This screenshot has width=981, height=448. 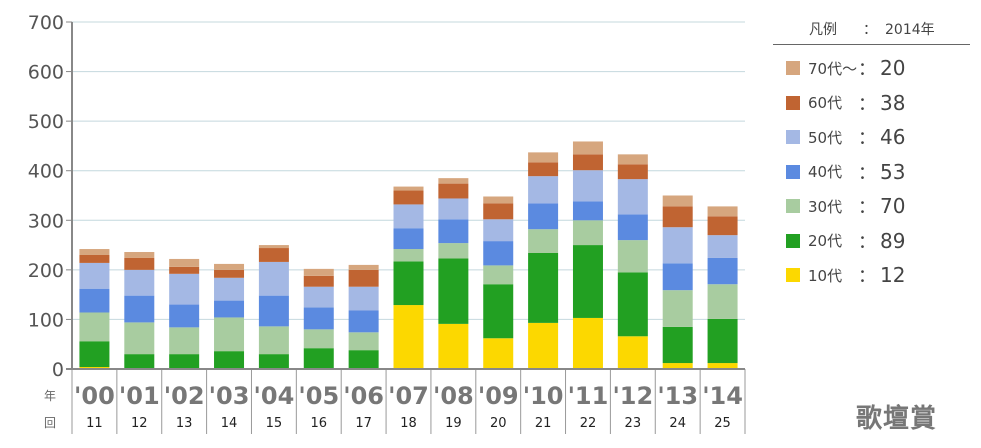 What do you see at coordinates (408, 197) in the screenshot?
I see `bar-segment-60代-'07` at bounding box center [408, 197].